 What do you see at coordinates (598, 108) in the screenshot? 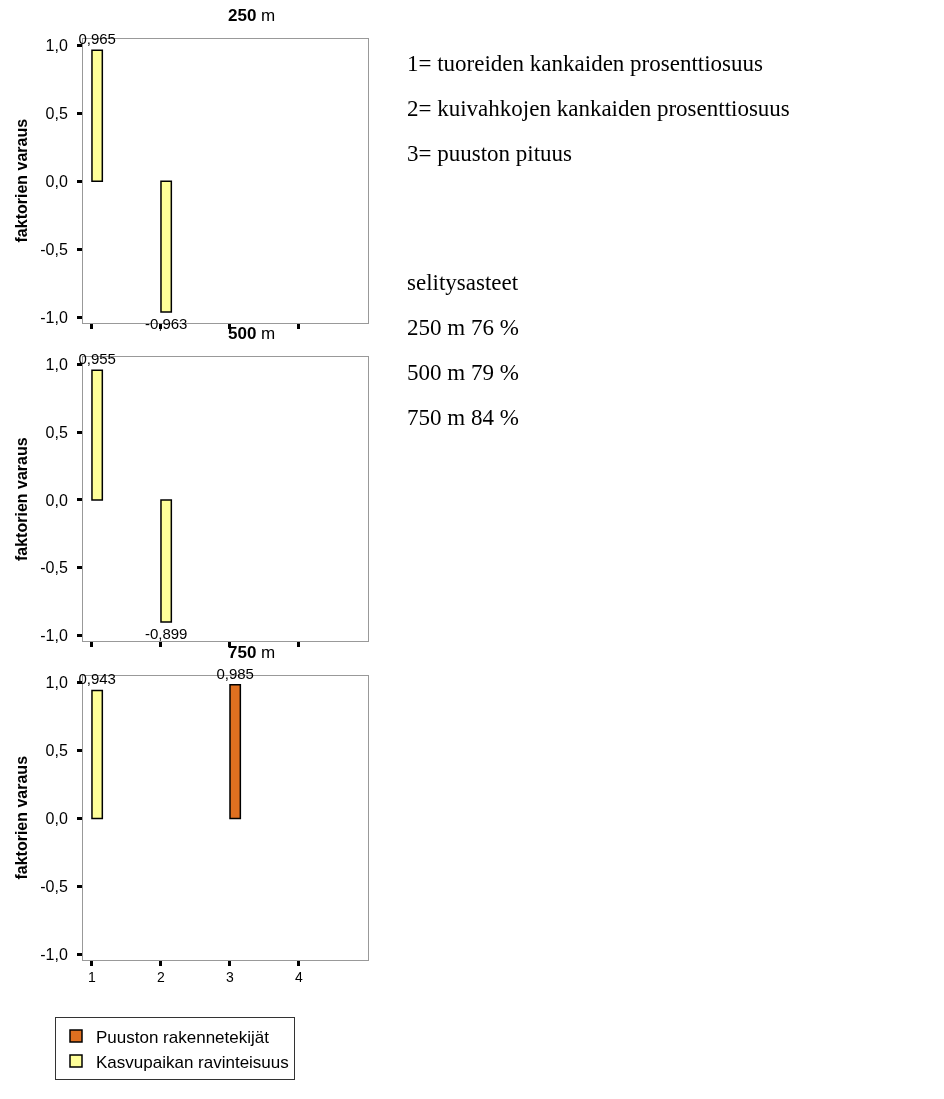
I see `text: 2= kuivahkojen kankaiden prosenttiosuus` at bounding box center [598, 108].